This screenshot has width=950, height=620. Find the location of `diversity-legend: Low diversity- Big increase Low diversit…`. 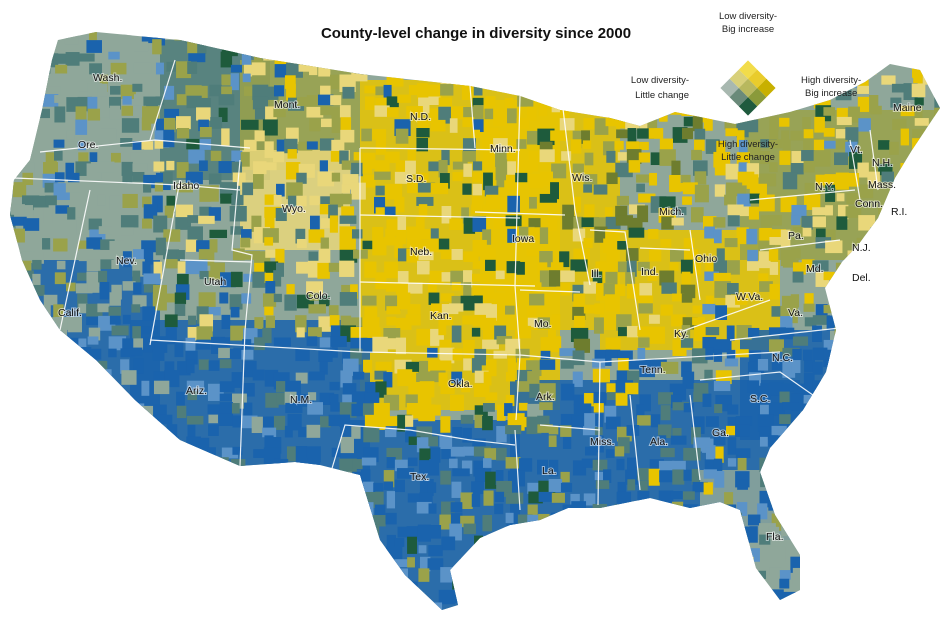

diversity-legend: Low diversity- Big increase Low diversit… is located at coordinates (746, 87).